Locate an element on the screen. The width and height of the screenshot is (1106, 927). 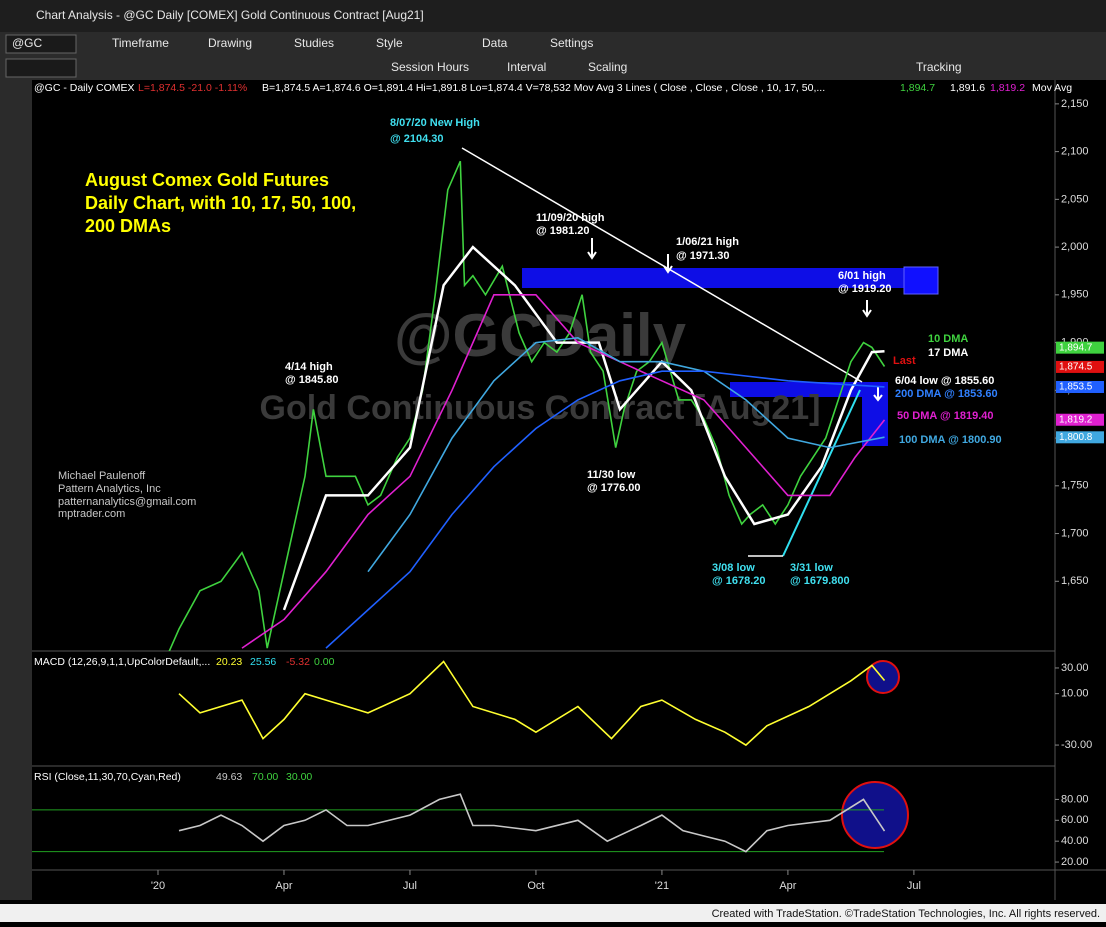
symbol-box is located at coordinates (41, 44).